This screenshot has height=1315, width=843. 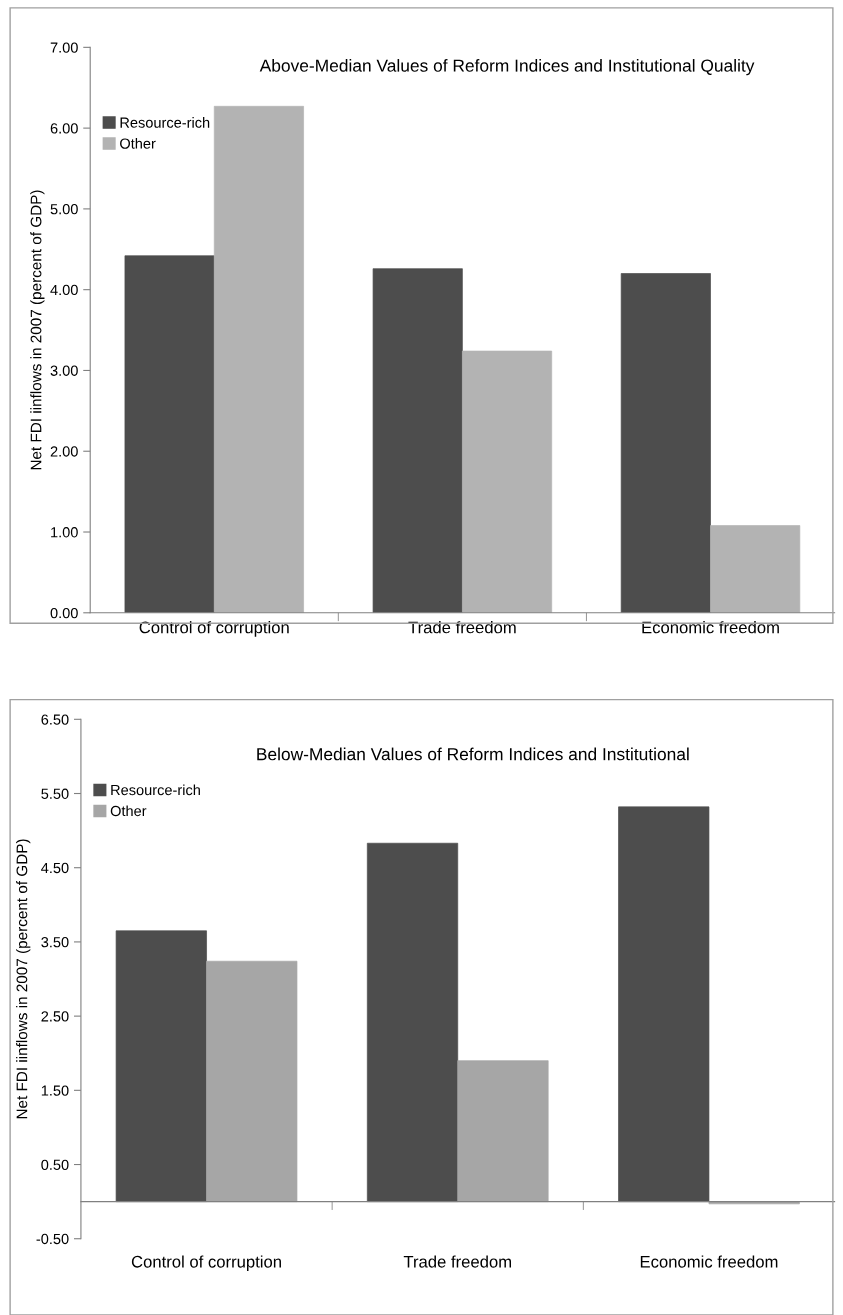 I want to click on y-tick-label: 6.50, so click(x=55, y=719).